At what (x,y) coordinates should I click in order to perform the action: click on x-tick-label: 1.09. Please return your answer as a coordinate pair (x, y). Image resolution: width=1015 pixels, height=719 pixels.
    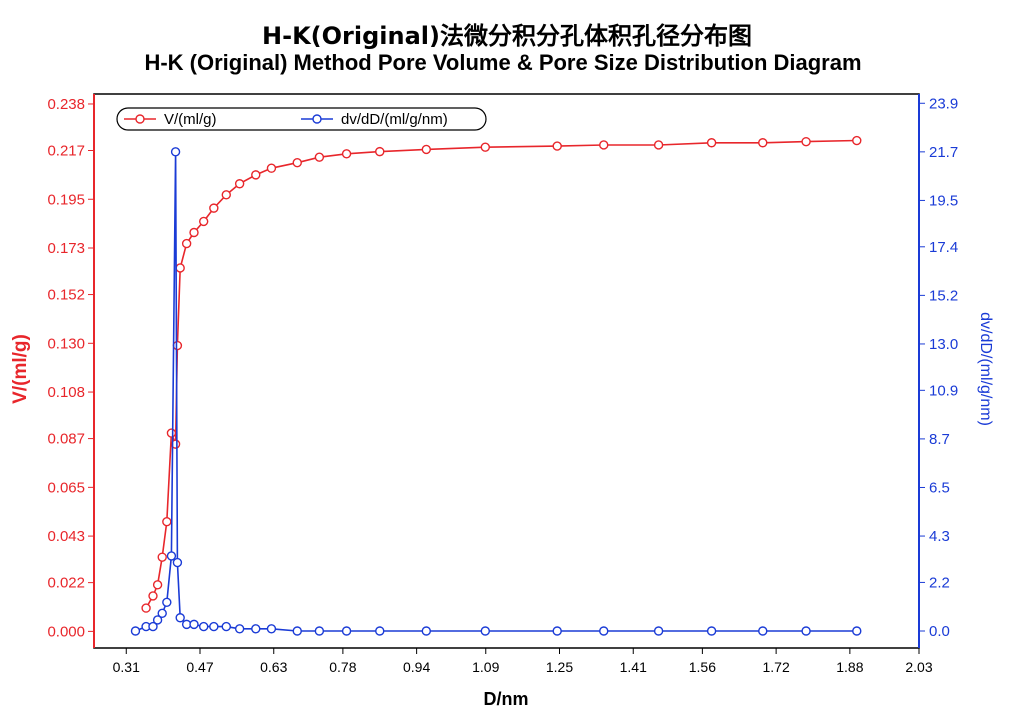
    Looking at the image, I should click on (485, 667).